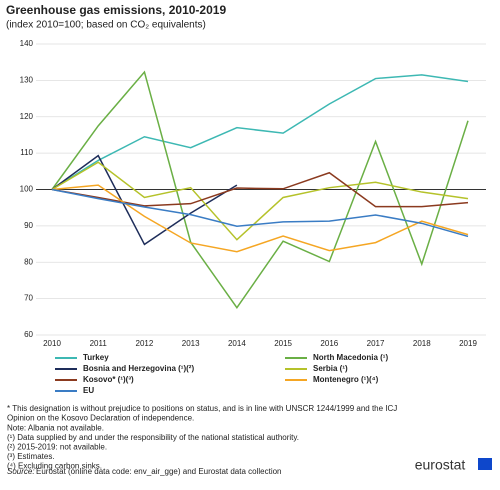 This screenshot has width=500, height=490. Describe the element at coordinates (27, 116) in the screenshot. I see `y-tick-label: 120` at that location.